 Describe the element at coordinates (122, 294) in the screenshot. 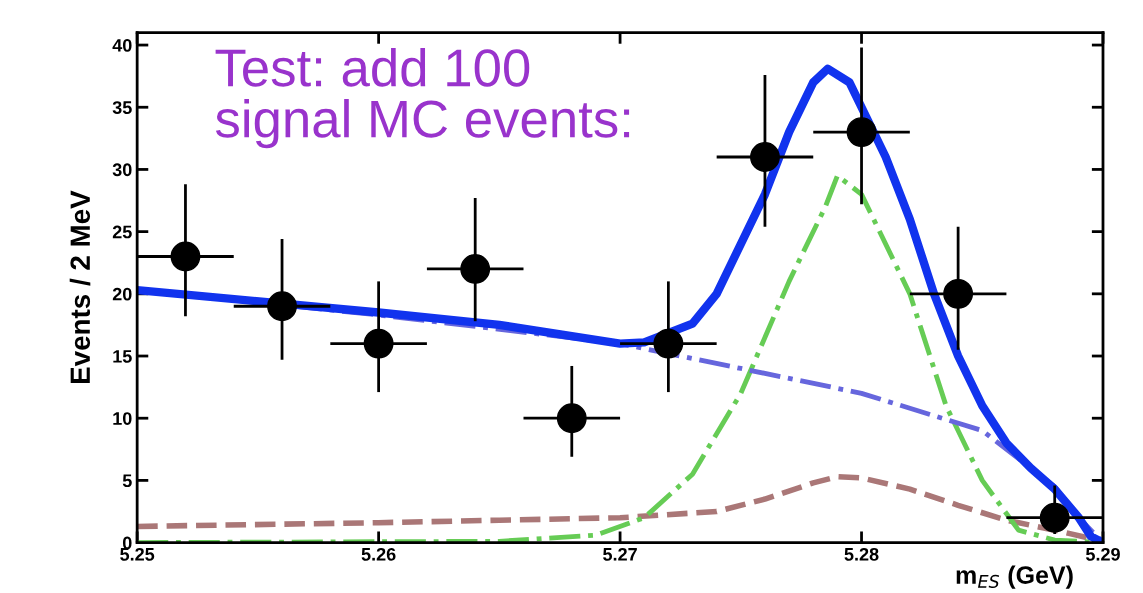

I see `y-tick-label: 20` at that location.